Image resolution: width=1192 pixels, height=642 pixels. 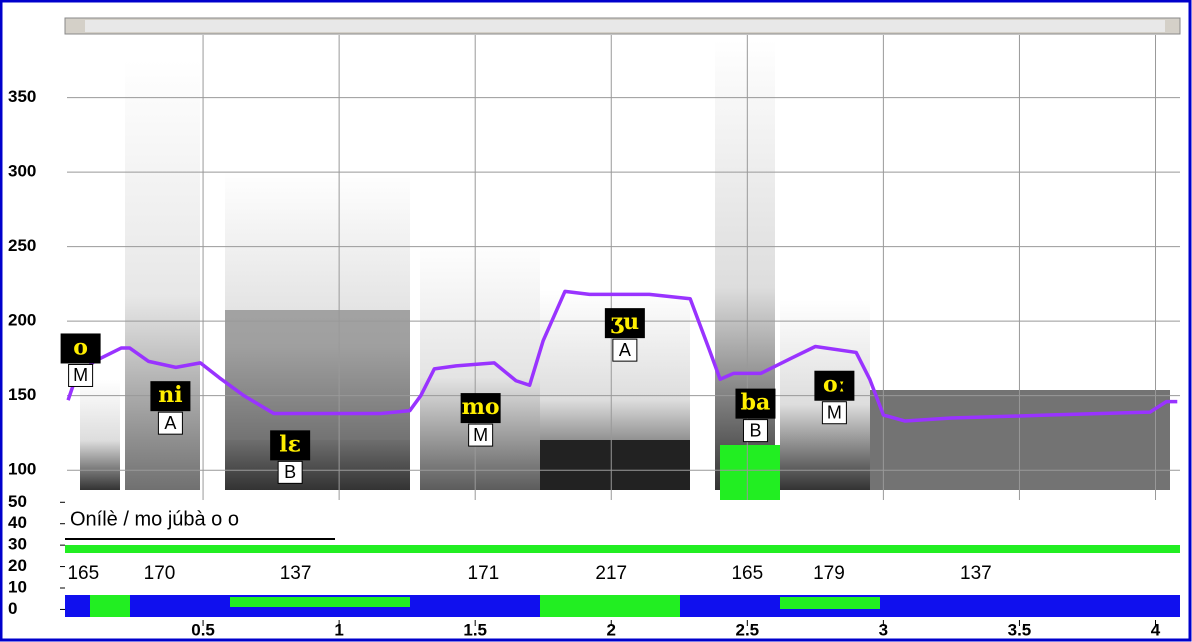 What do you see at coordinates (611, 573) in the screenshot?
I see `pitch-value: 217` at bounding box center [611, 573].